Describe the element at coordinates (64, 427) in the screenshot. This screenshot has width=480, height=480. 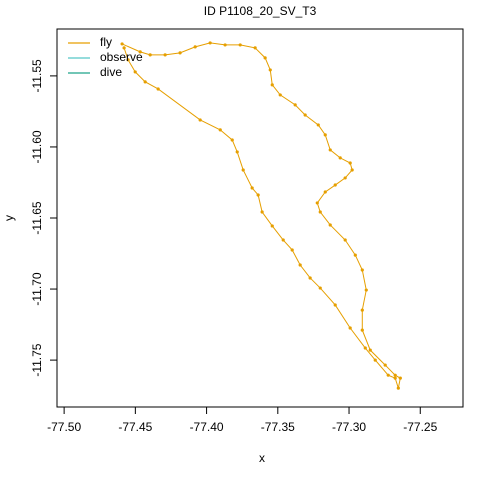
I see `x-tick-label: -77.50` at that location.